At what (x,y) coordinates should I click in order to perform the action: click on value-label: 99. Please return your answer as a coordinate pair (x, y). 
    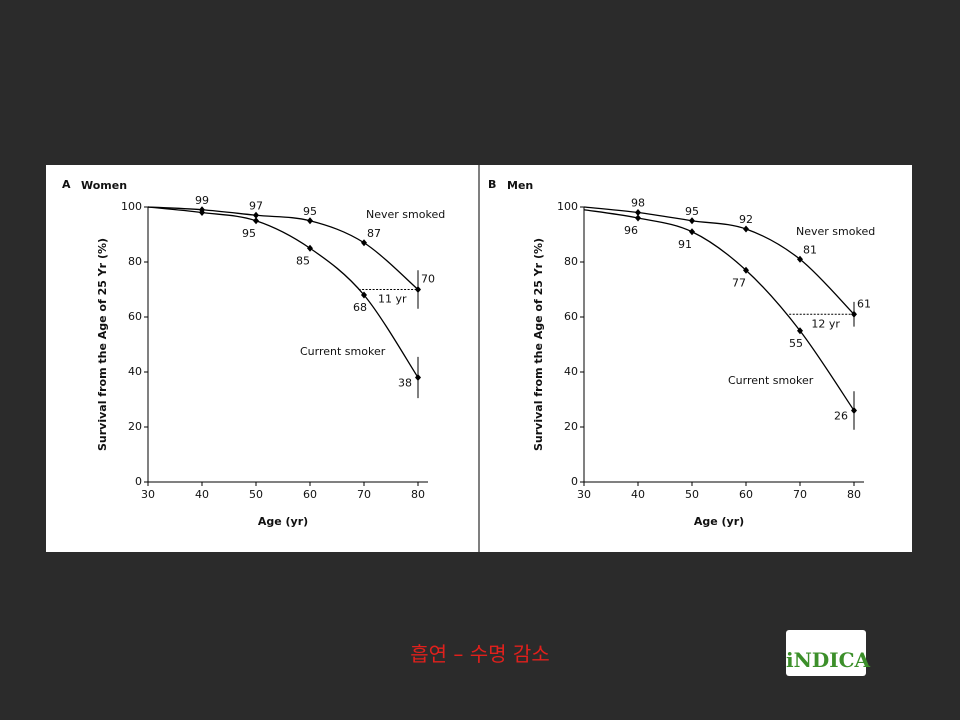
    Looking at the image, I should click on (202, 200).